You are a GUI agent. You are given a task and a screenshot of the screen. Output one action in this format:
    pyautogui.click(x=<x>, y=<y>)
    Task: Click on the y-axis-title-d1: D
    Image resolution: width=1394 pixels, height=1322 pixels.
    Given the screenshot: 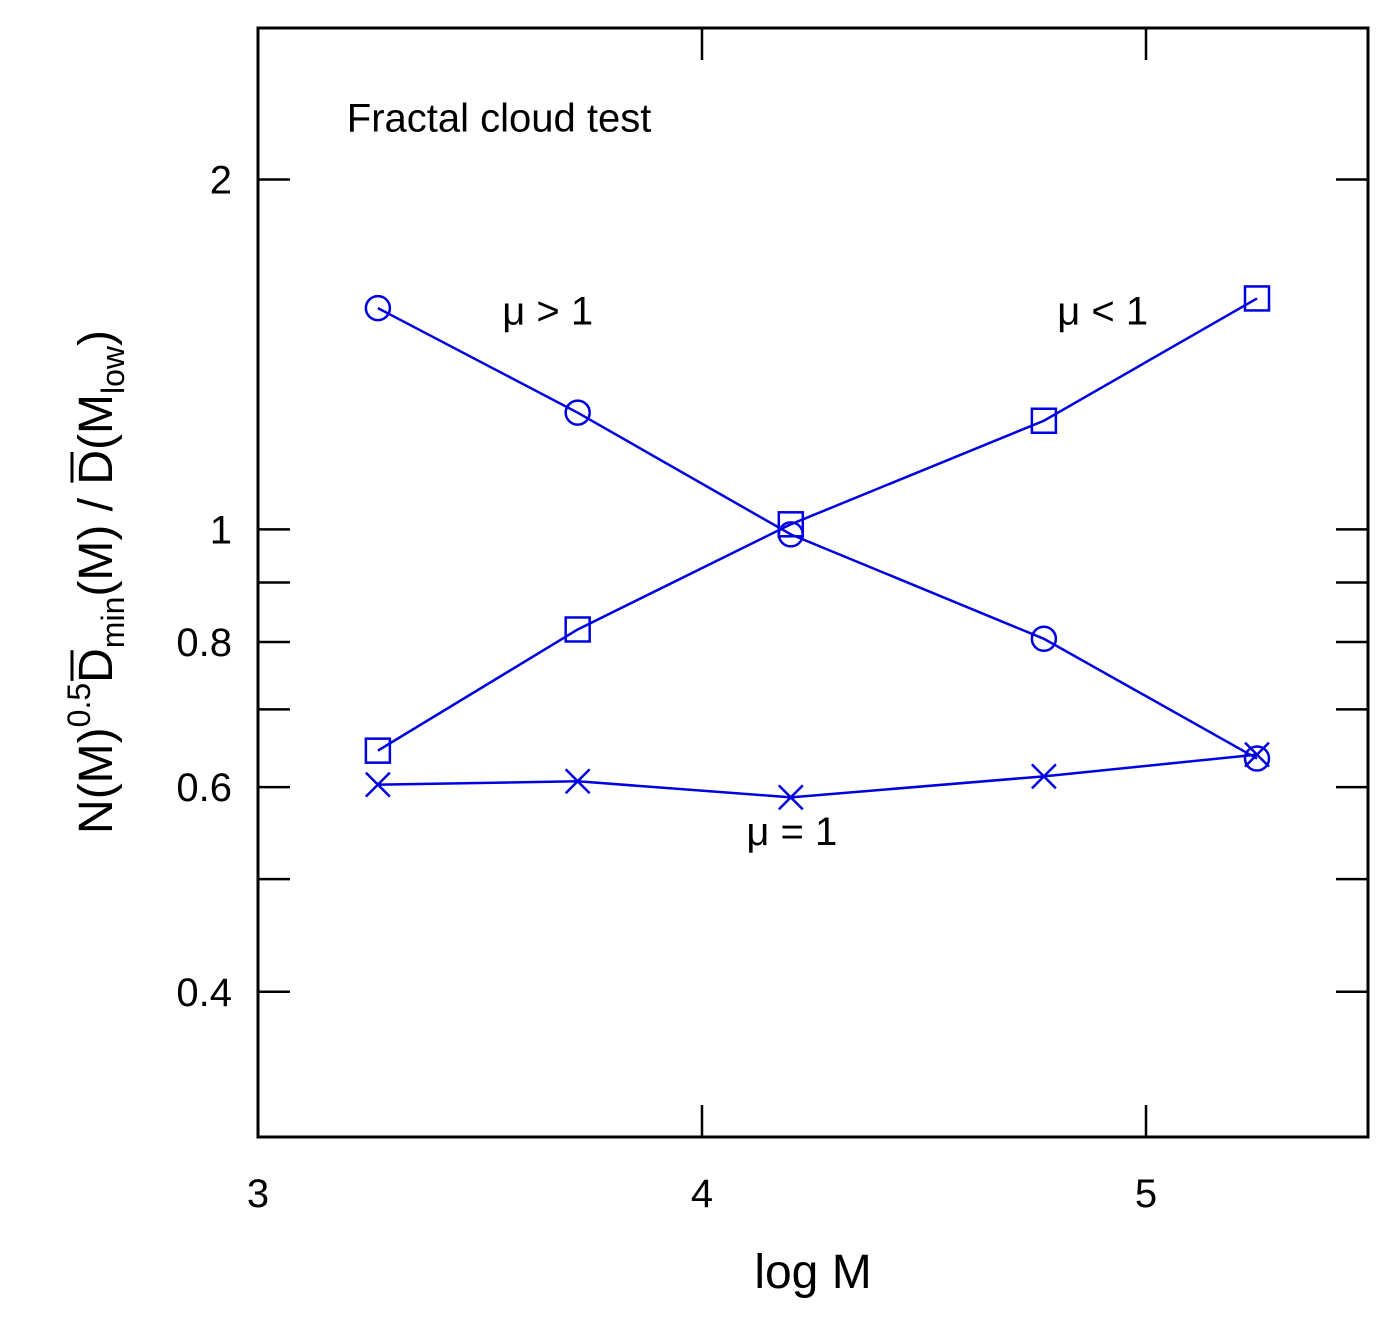 What is the action you would take?
    pyautogui.click(x=96, y=665)
    